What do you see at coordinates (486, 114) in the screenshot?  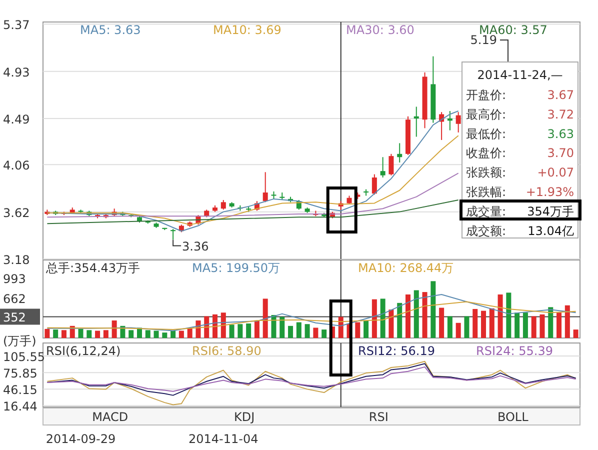 I see `annotation: 最高价:` at bounding box center [486, 114].